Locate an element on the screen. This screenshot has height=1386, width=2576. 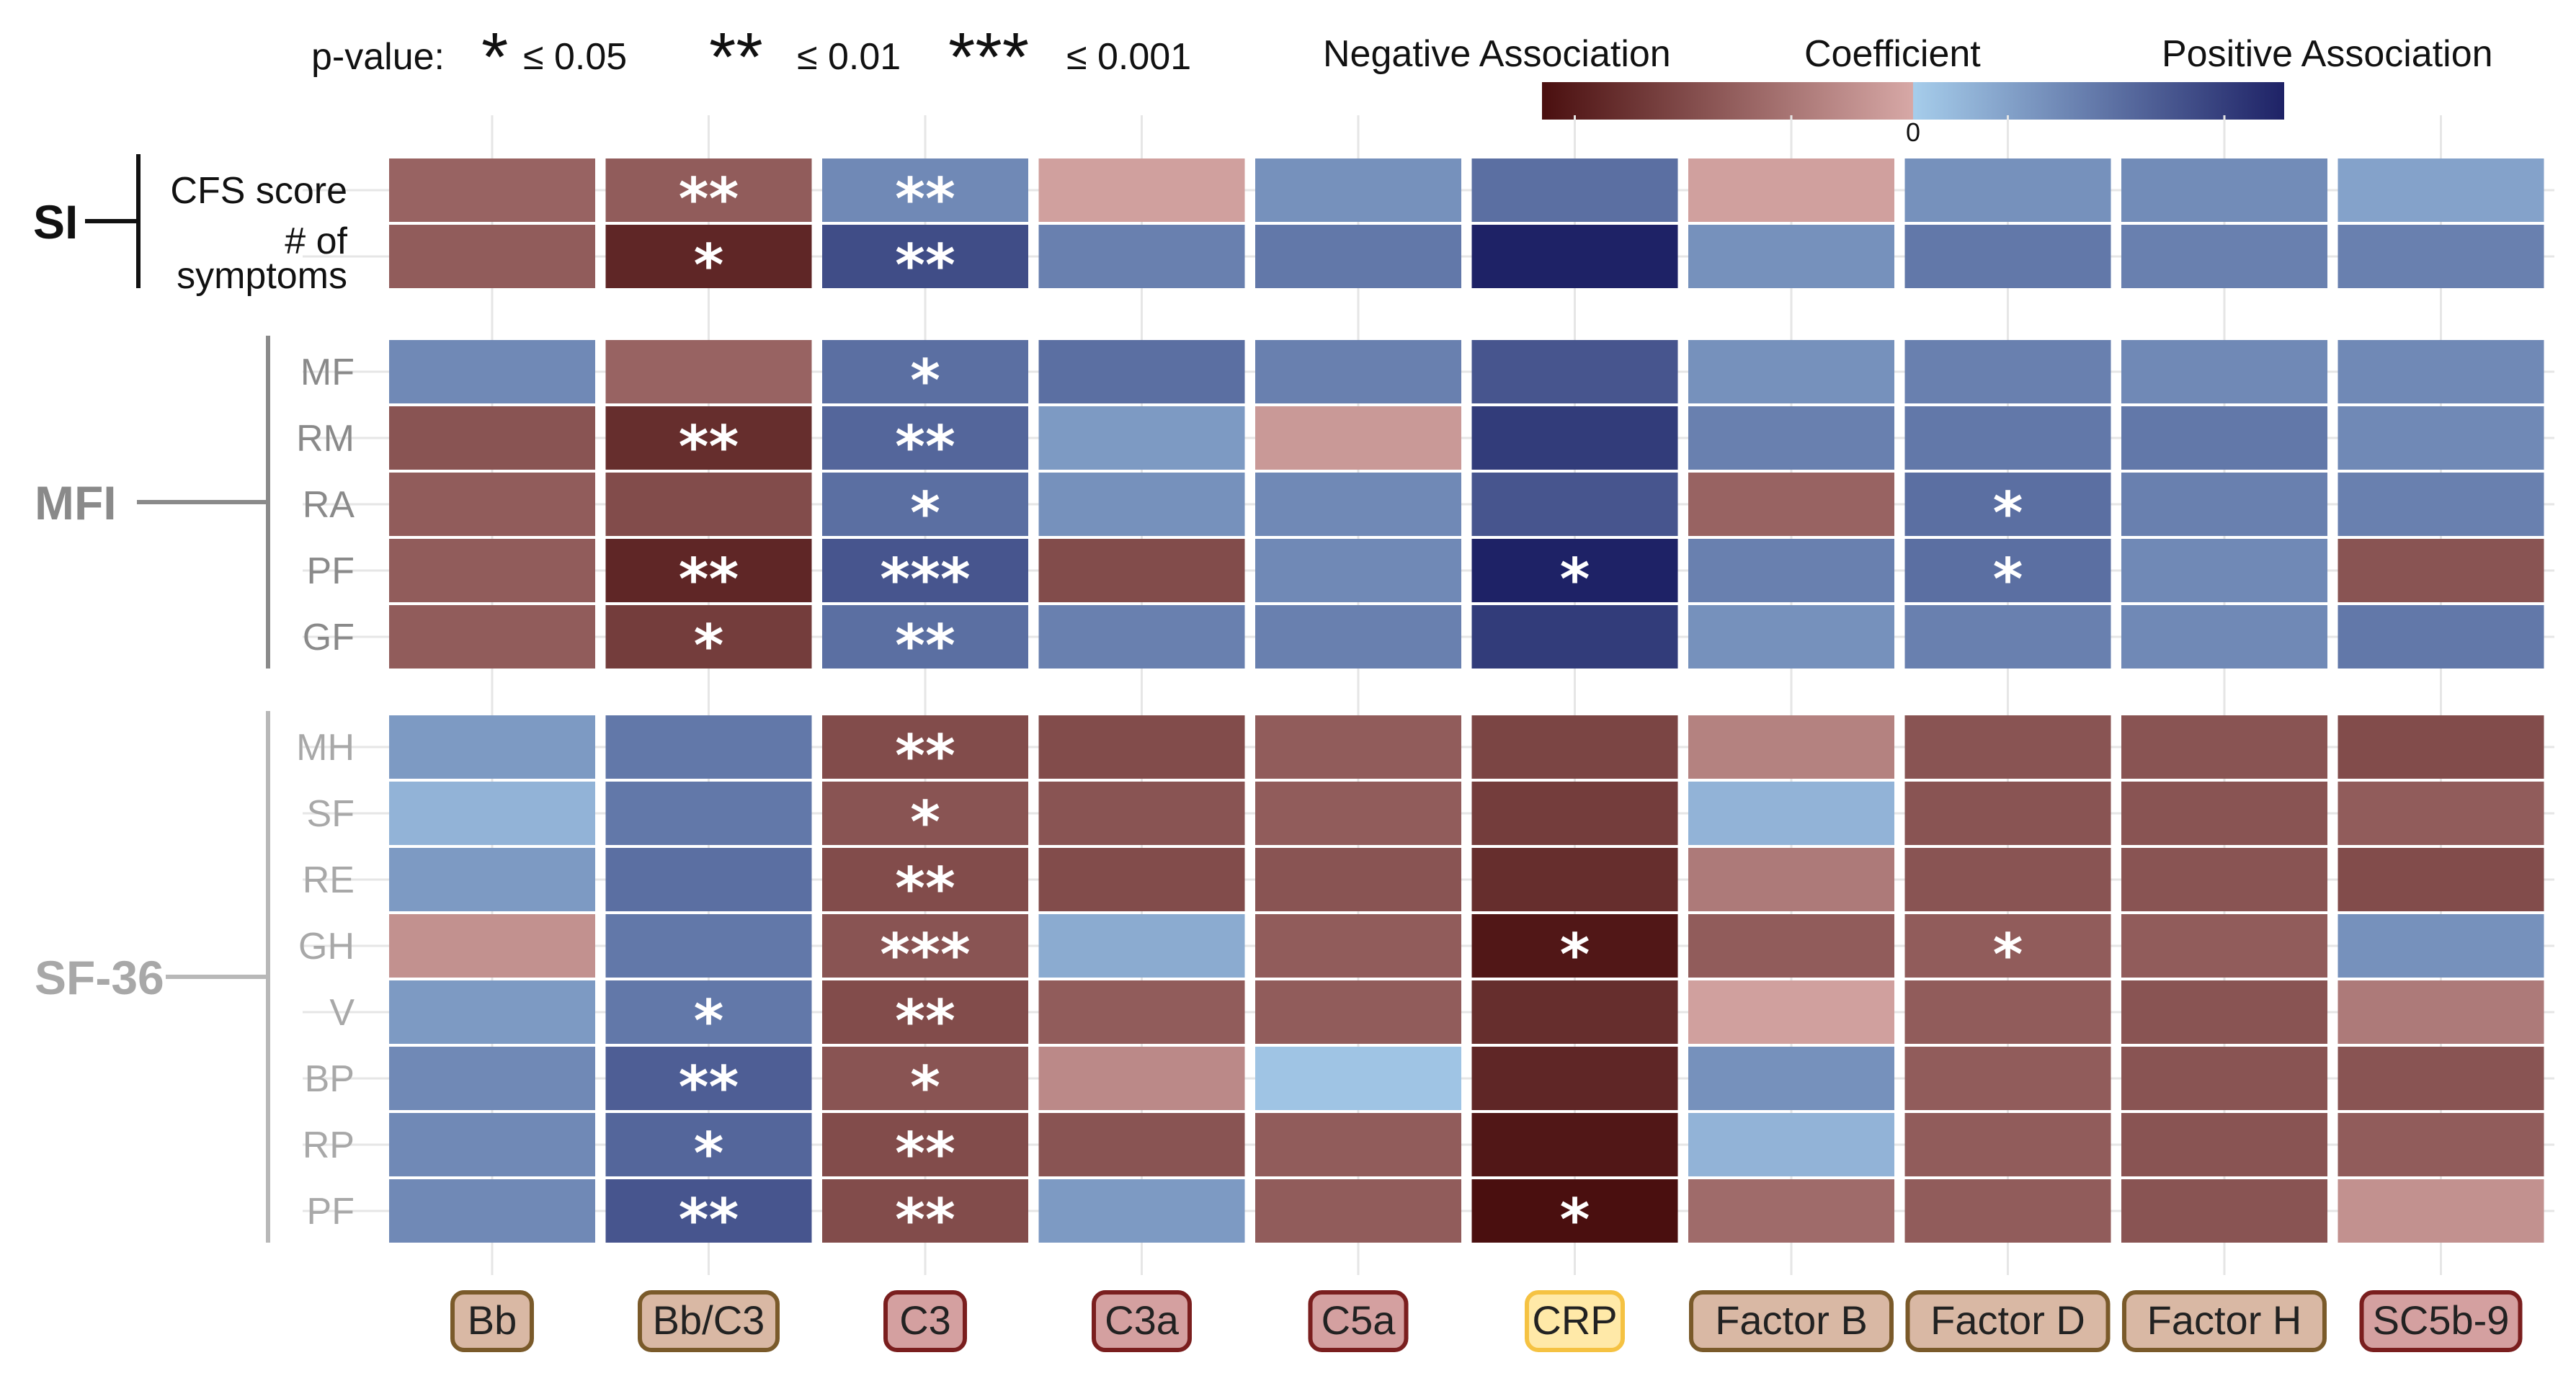
pvalue-legend-threshold-2: ≤ 0.01 is located at coordinates (849, 57).